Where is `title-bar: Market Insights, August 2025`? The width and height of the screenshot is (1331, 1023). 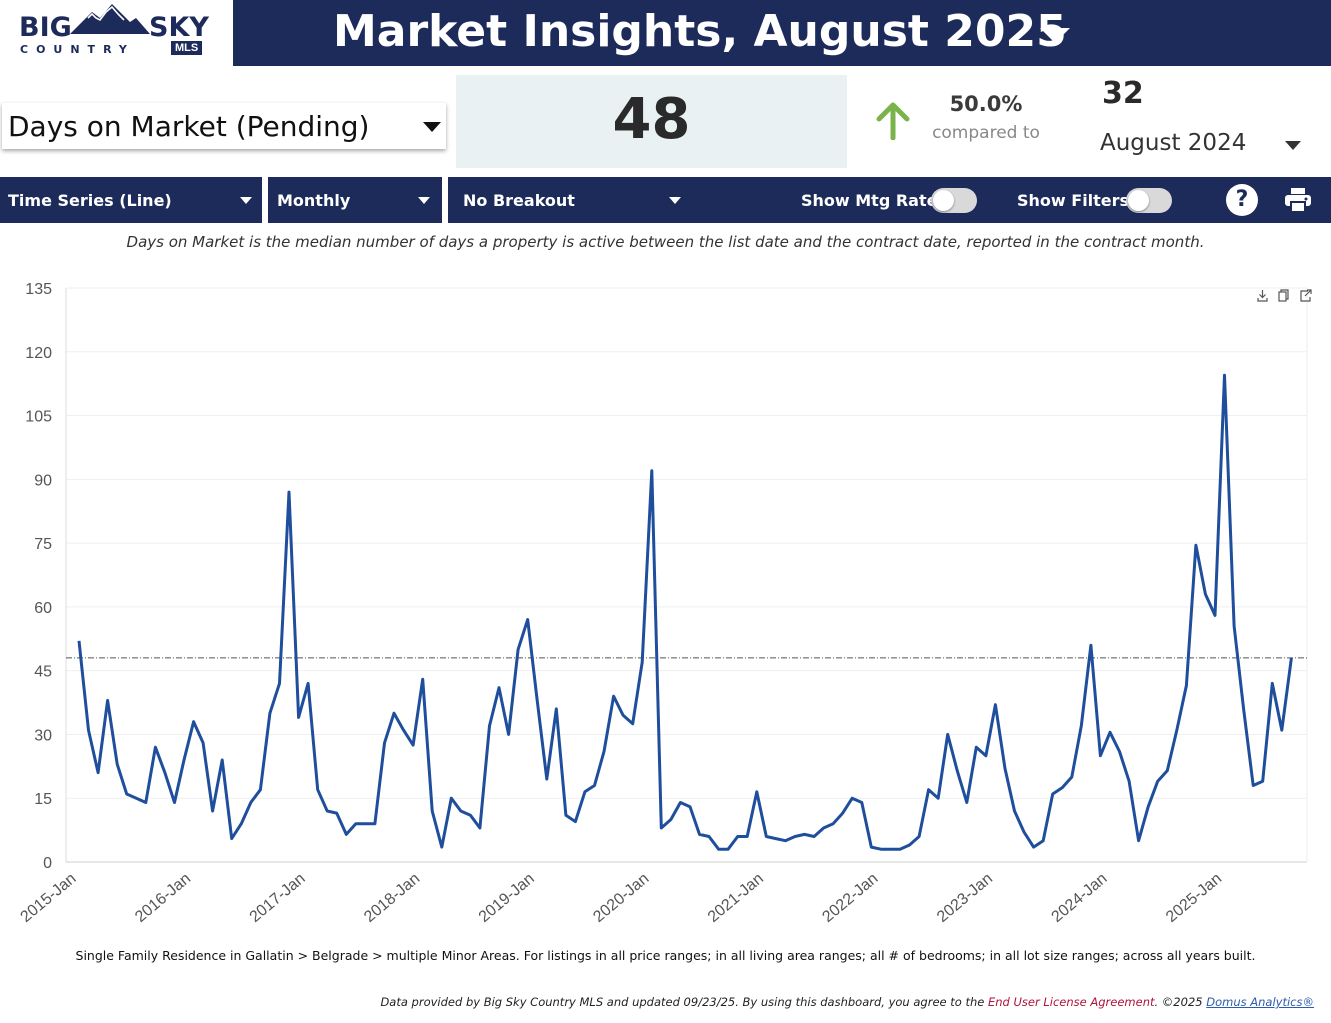 title-bar: Market Insights, August 2025 is located at coordinates (782, 33).